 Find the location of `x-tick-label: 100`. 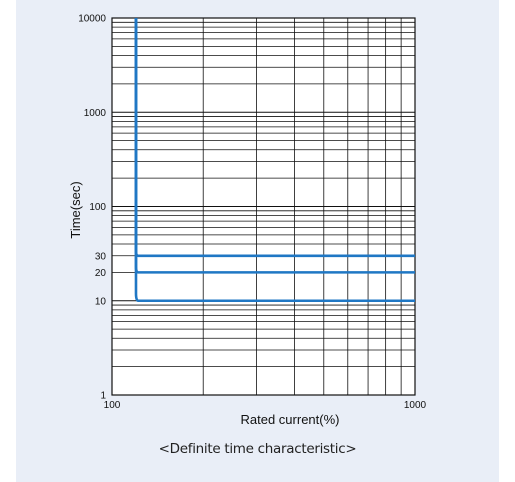

x-tick-label: 100 is located at coordinates (112, 405).